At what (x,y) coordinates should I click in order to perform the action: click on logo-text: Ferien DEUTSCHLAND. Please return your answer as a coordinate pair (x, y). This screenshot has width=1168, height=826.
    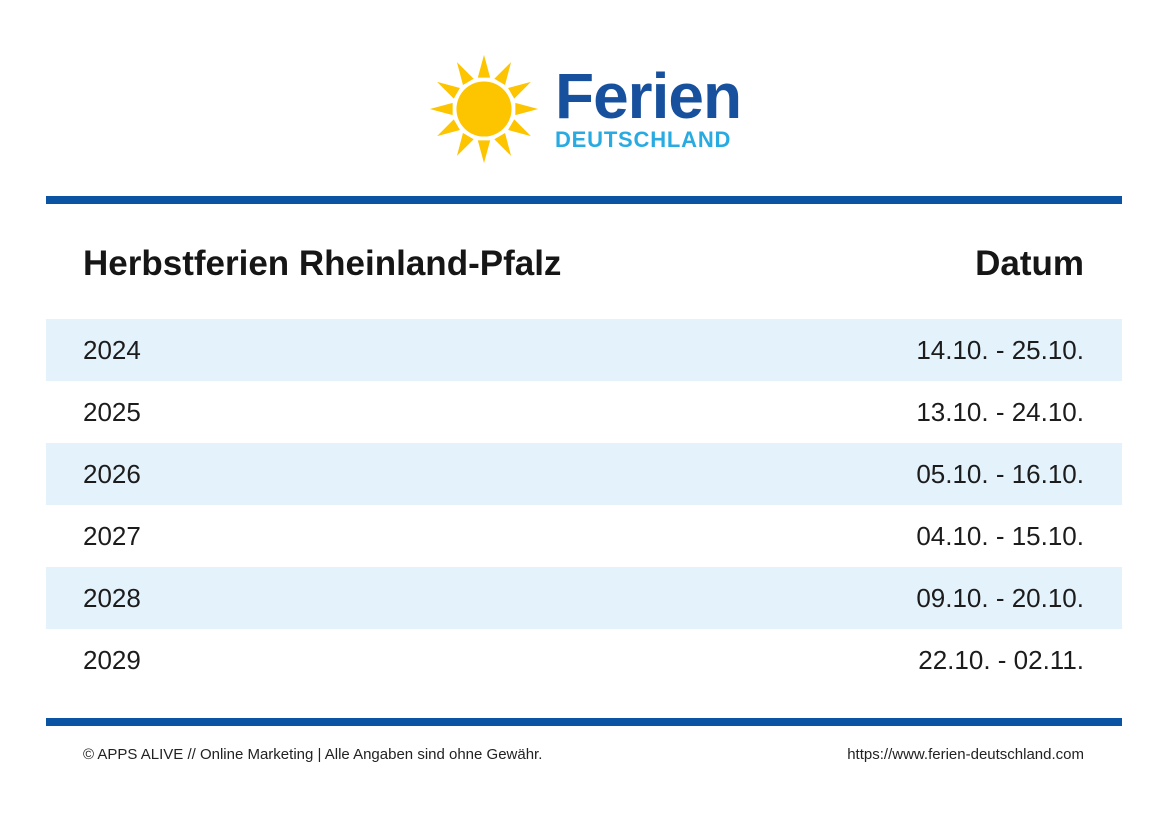
    Looking at the image, I should click on (648, 106).